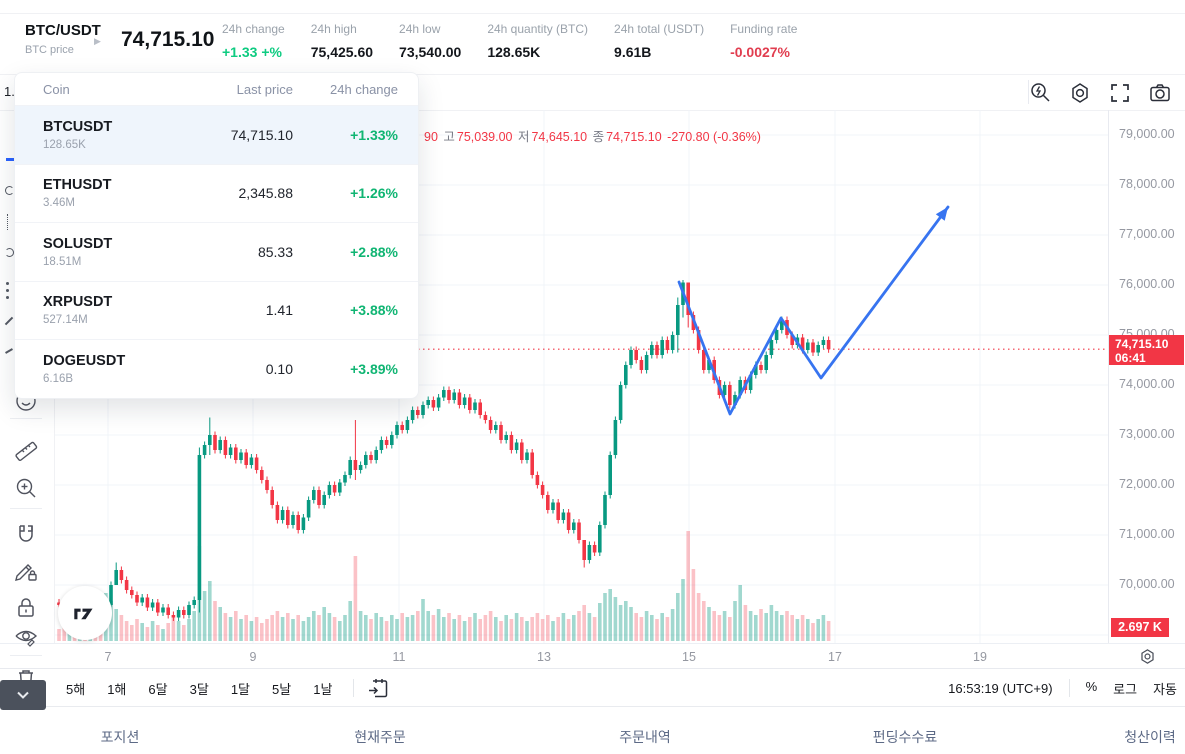 This screenshot has height=754, width=1185. What do you see at coordinates (158, 689) in the screenshot?
I see `timeframe-6달: 6달` at bounding box center [158, 689].